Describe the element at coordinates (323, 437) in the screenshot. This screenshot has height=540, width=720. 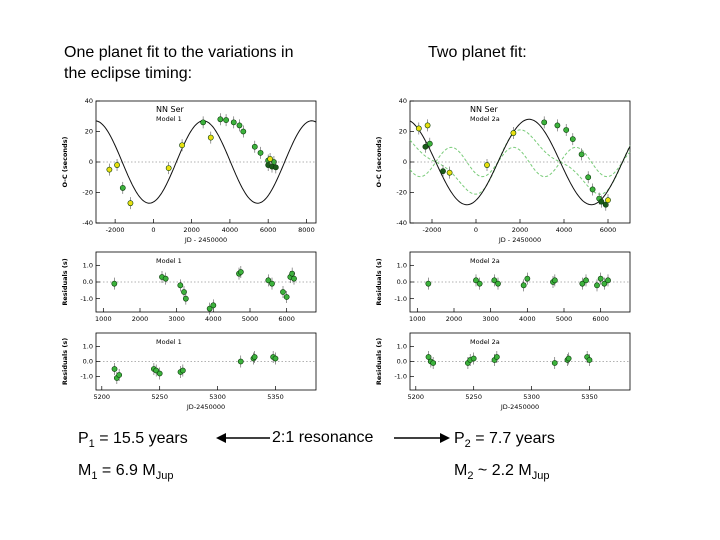
I see `resonance-label: 2:1 resonance` at that location.